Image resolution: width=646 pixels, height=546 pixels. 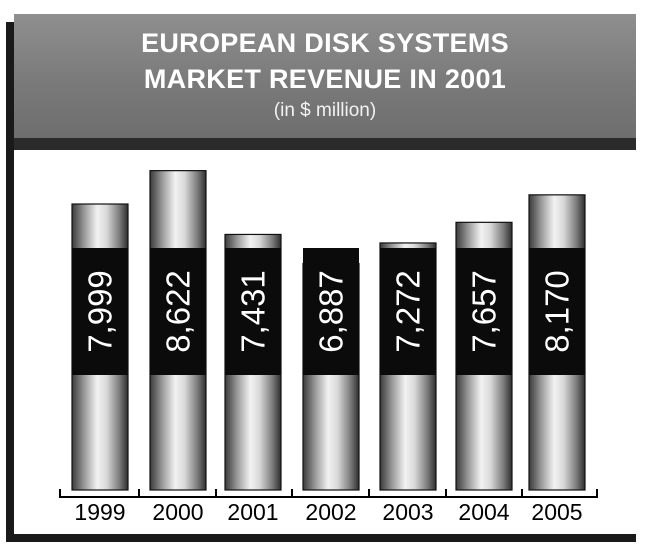 What do you see at coordinates (325, 43) in the screenshot?
I see `chart-title-line-1: EUROPEAN DISK SYSTEMS` at bounding box center [325, 43].